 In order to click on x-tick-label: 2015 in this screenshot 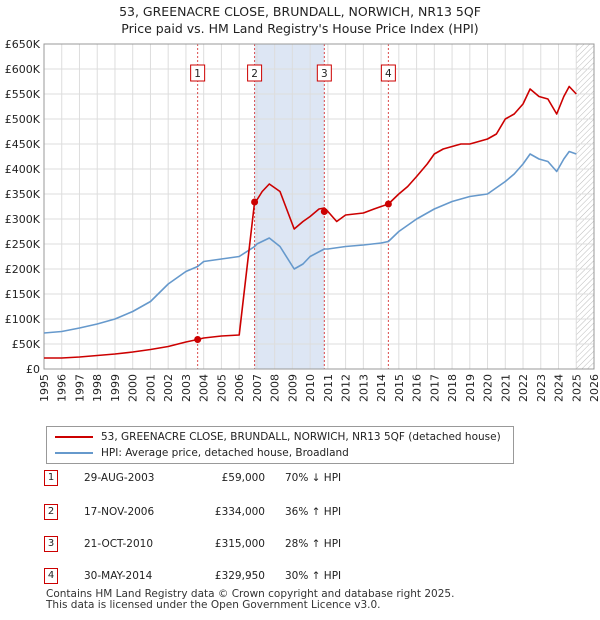, I will do `click(399, 388)`.